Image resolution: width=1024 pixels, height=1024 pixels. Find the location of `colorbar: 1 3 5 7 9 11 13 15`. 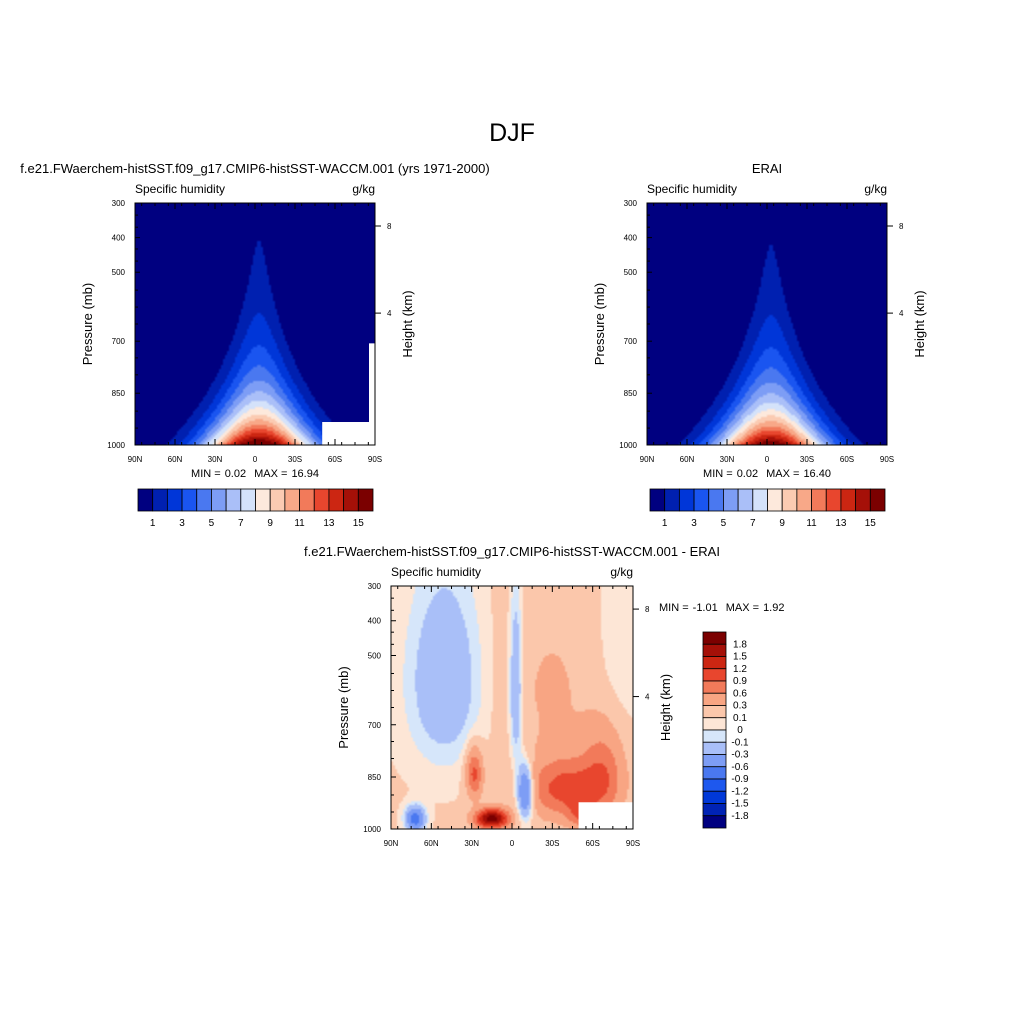

colorbar: 1 3 5 7 9 11 13 15 is located at coordinates (767, 508).